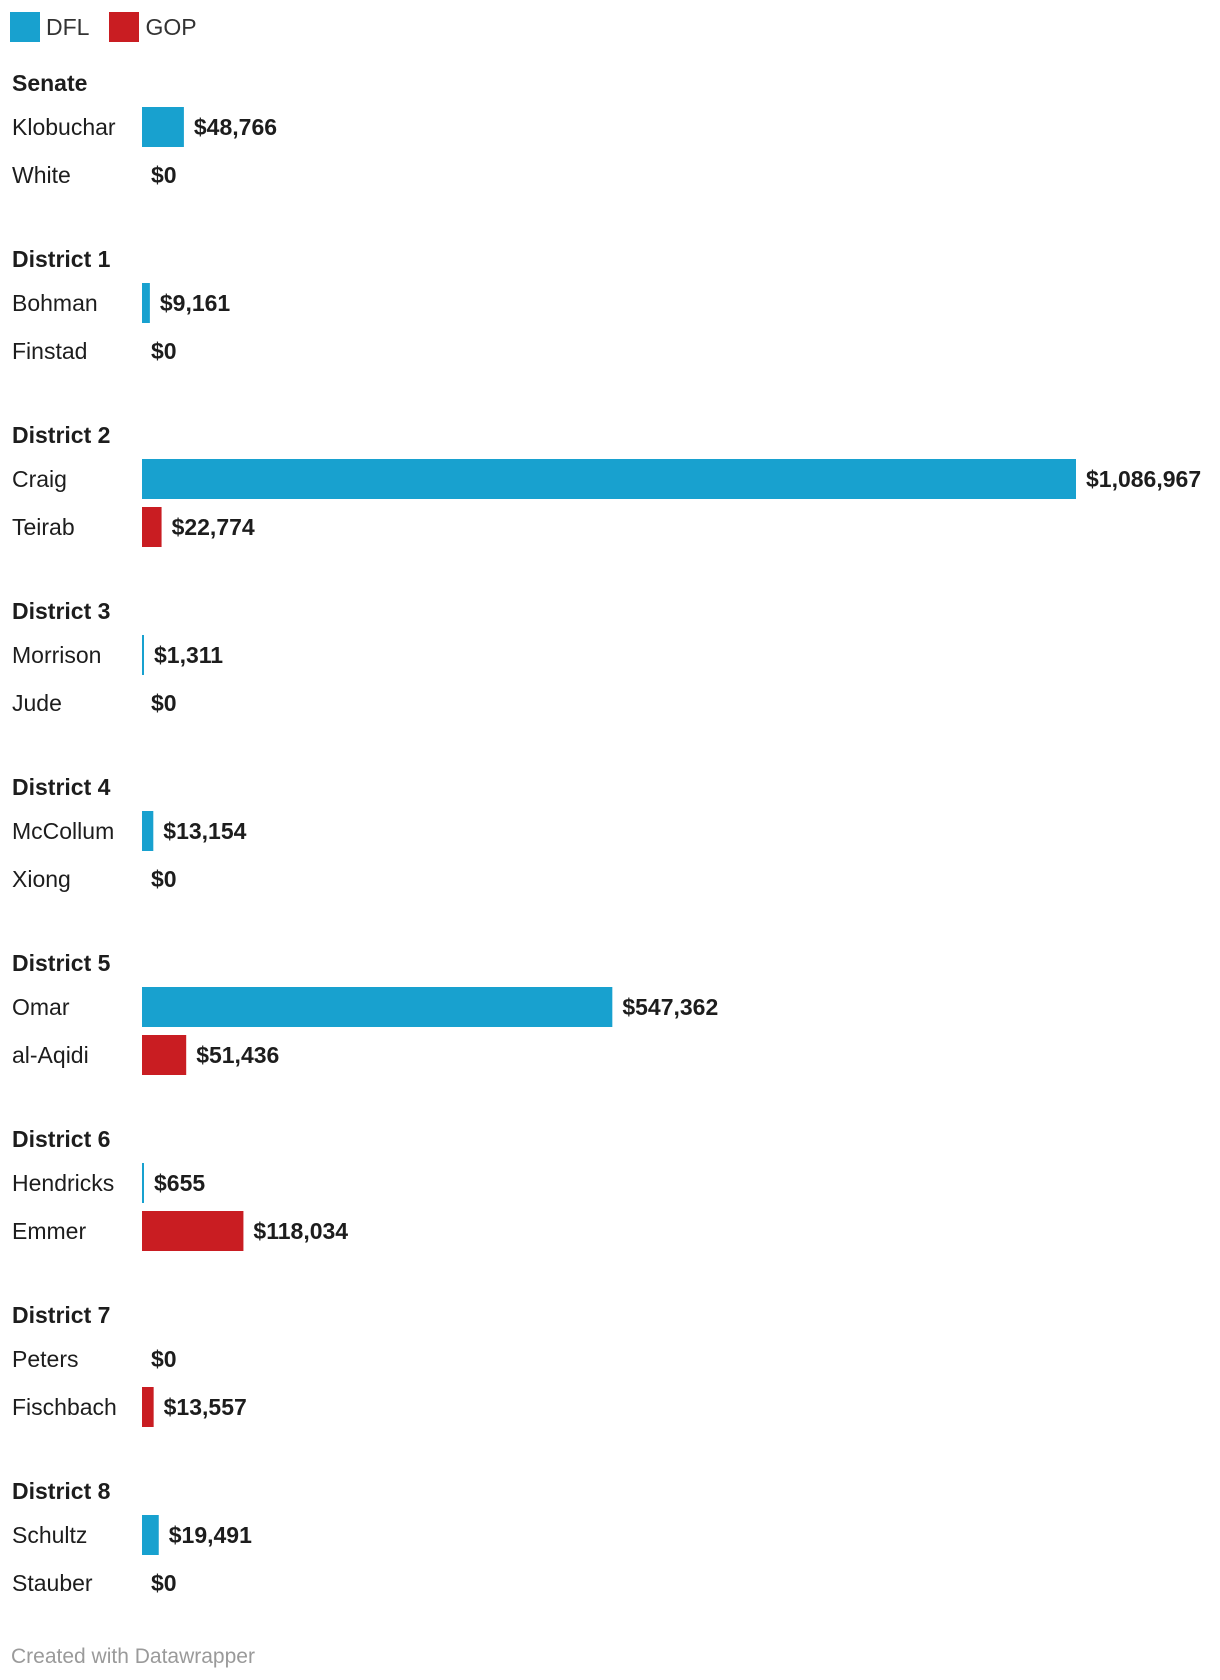  What do you see at coordinates (61, 963) in the screenshot?
I see `group-title: District 5` at bounding box center [61, 963].